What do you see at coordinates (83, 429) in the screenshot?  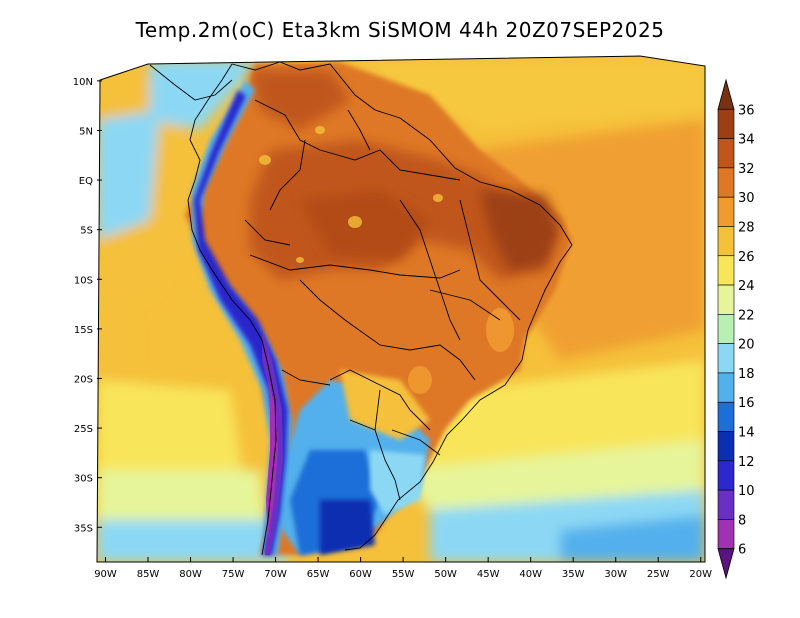 I see `lat-tick-label: 25S` at bounding box center [83, 429].